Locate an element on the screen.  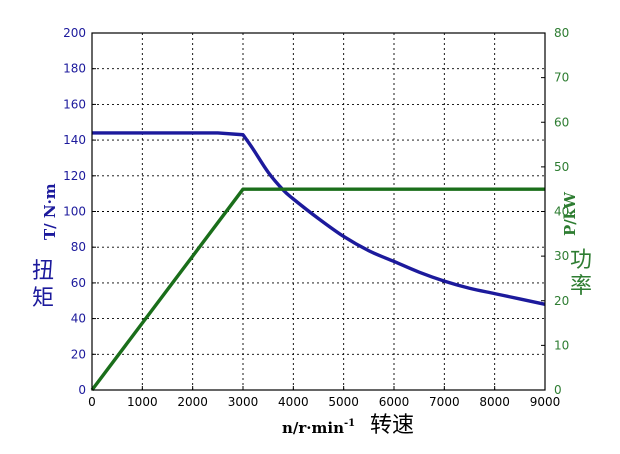
y-left-tick-label: 200 is located at coordinates (74, 33).